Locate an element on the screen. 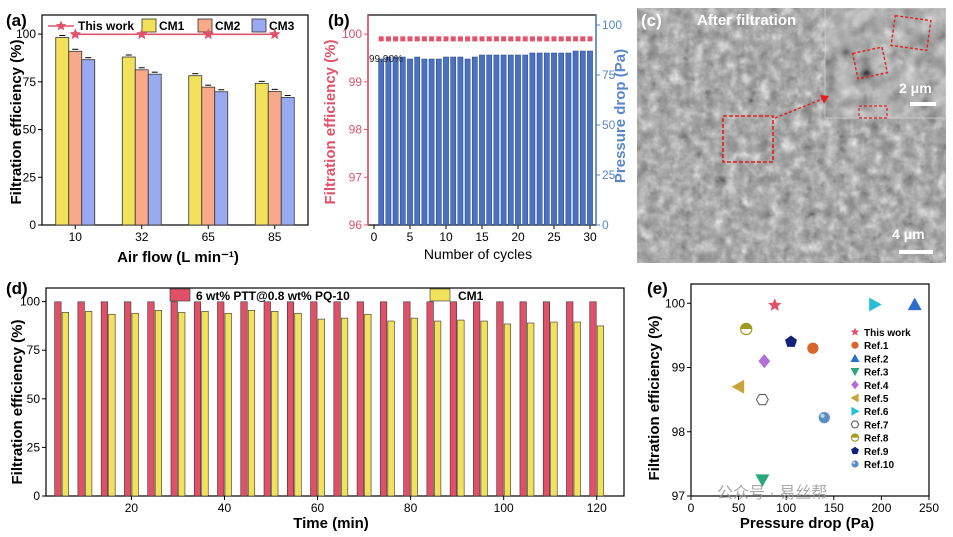 This screenshot has width=953, height=537. legend-label-ref-5: Ref.5 is located at coordinates (876, 399).